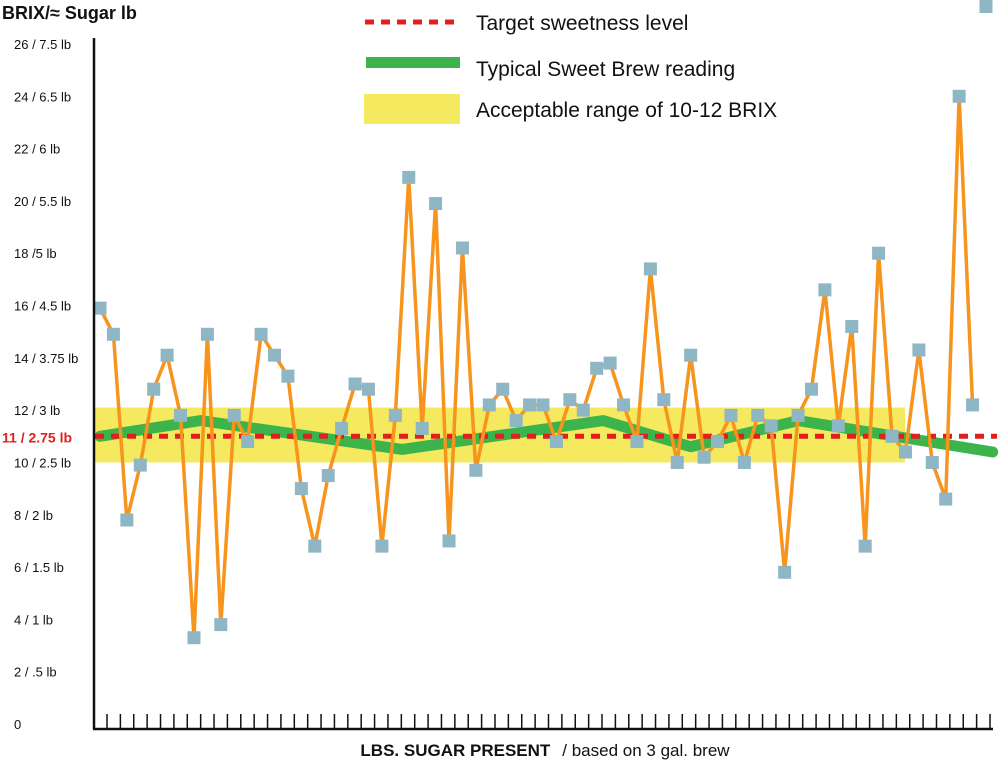 This screenshot has height=765, width=1000. I want to click on y-tick-label: 12 / 3 lb, so click(37, 410).